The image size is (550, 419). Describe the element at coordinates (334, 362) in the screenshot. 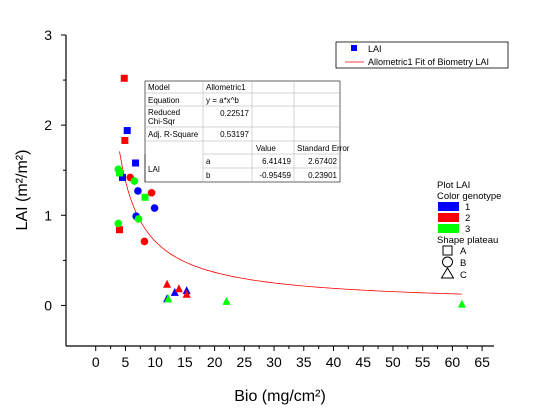

I see `x-tick-label: 40` at that location.